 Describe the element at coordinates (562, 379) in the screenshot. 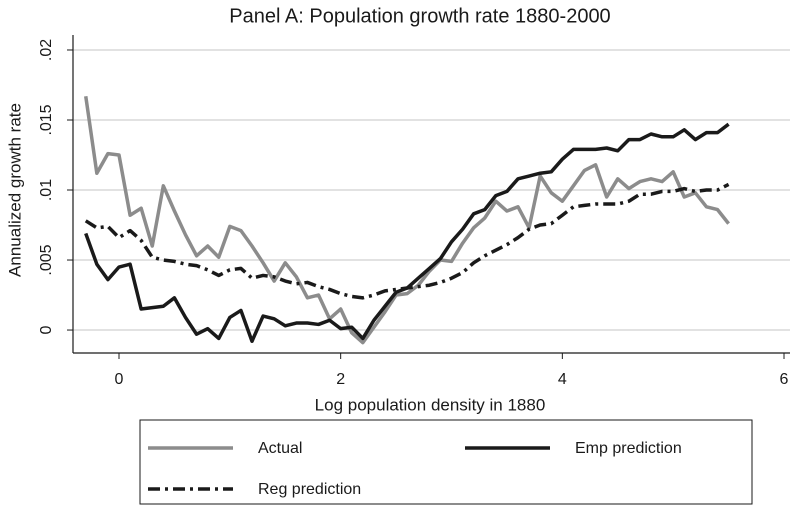

I see `x-tick-label: 4` at that location.